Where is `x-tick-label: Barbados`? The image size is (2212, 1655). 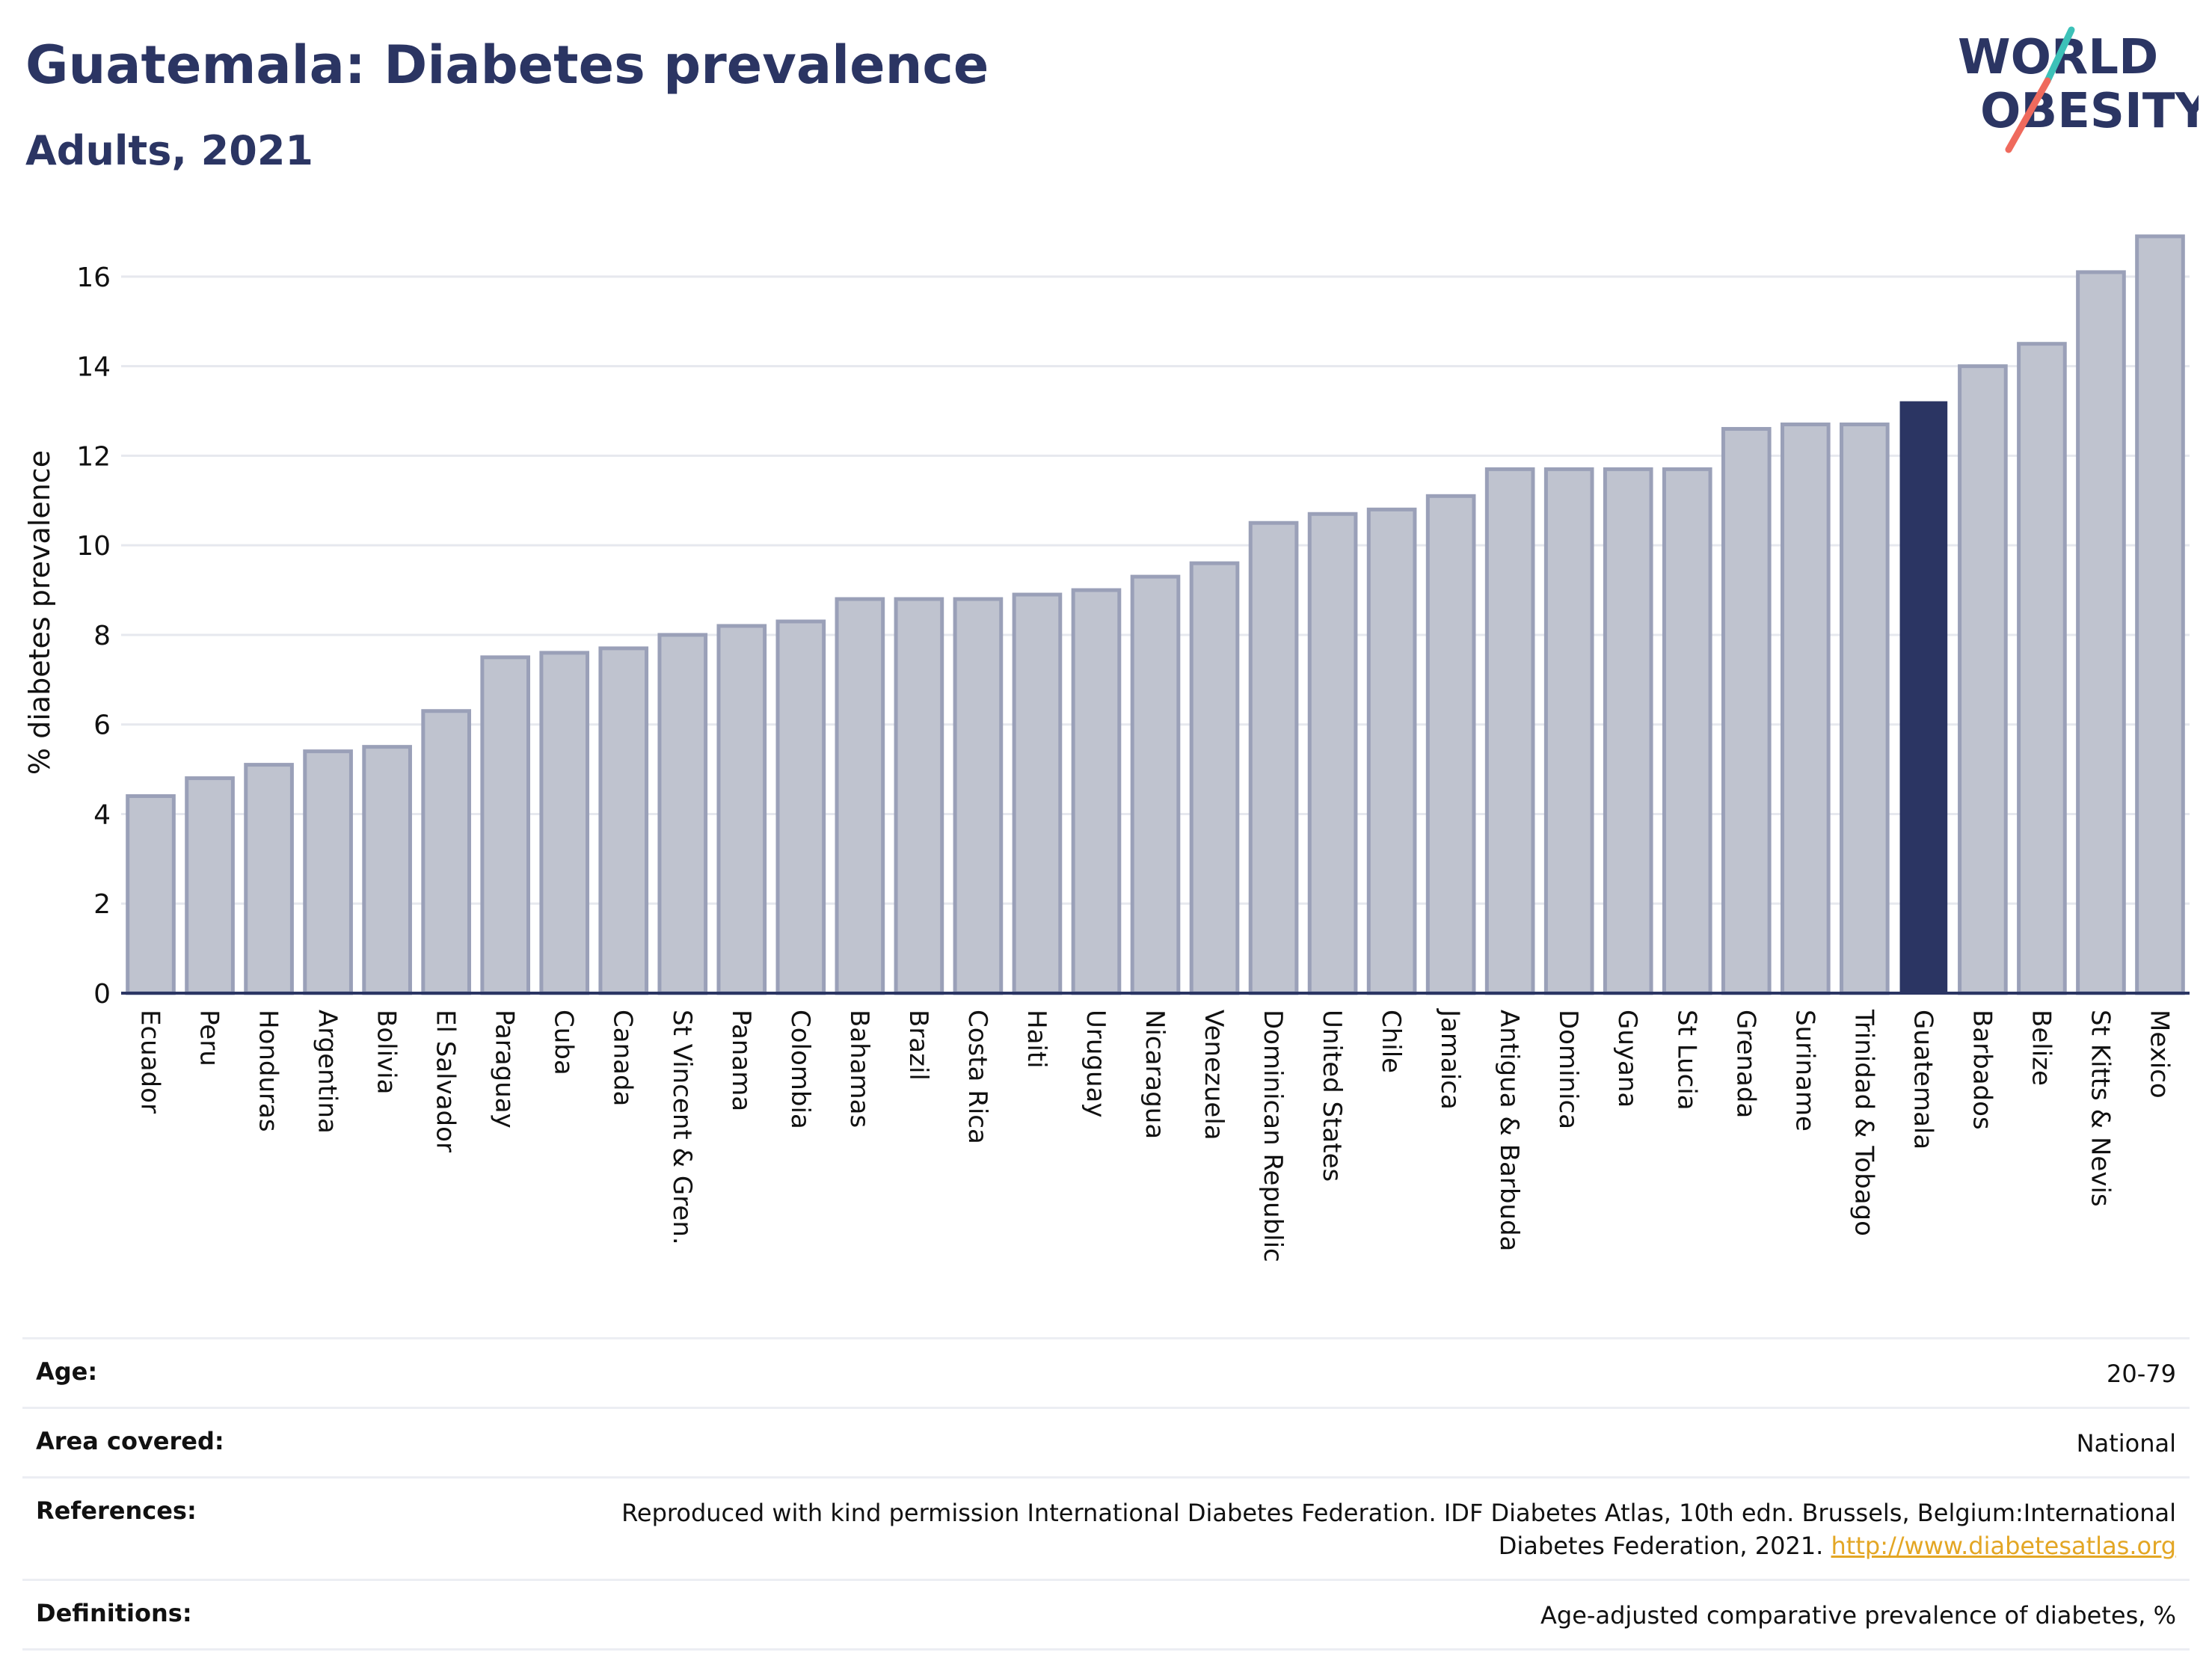
x-tick-label: Barbados is located at coordinates (1982, 1070).